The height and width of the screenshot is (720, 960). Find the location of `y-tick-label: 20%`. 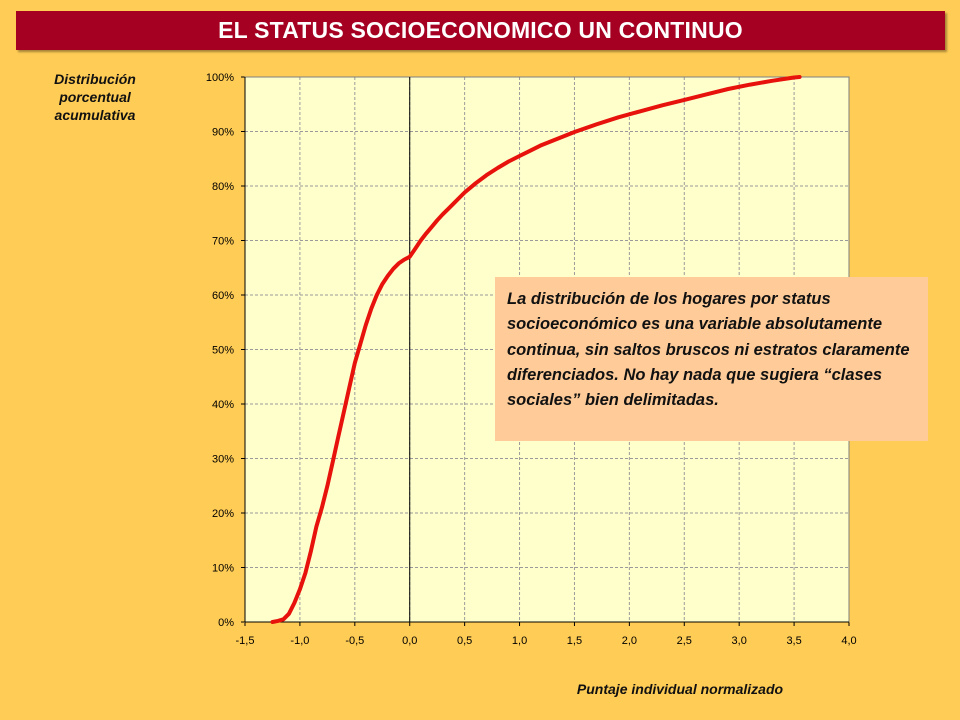

y-tick-label: 20% is located at coordinates (223, 514).